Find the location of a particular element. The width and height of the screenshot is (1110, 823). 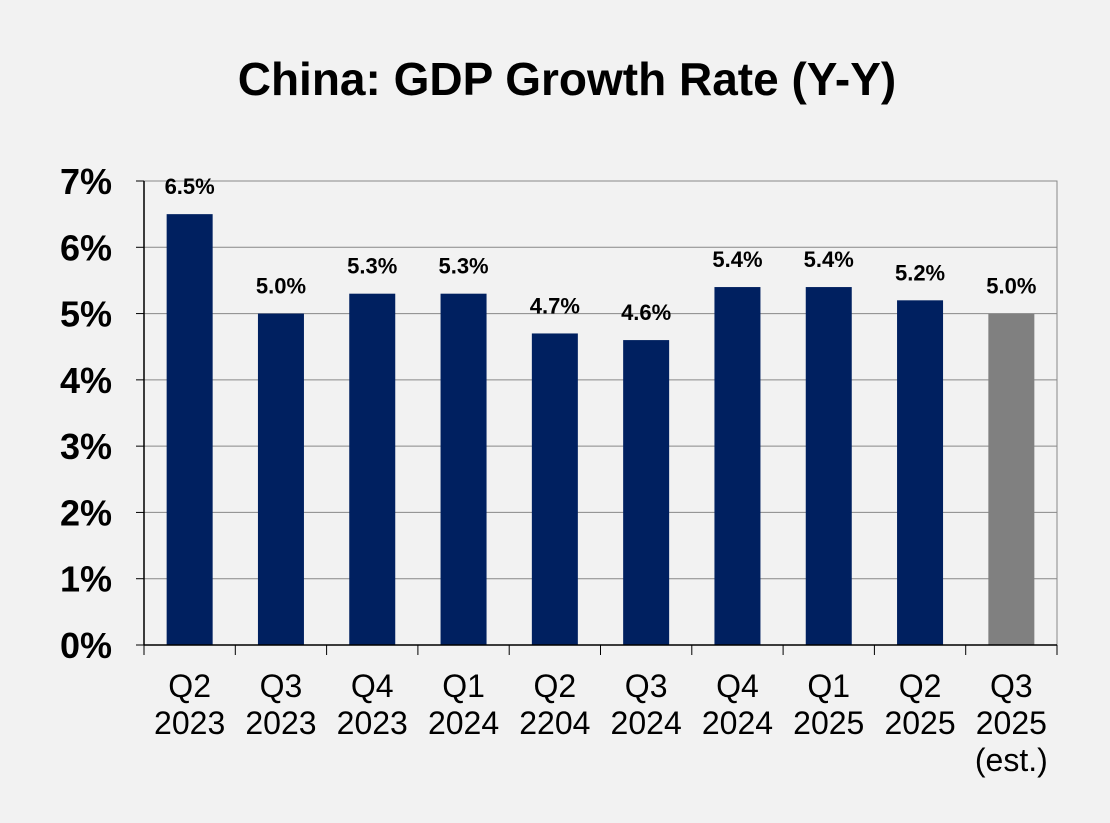

y-tick-label: 4% is located at coordinates (86, 380).